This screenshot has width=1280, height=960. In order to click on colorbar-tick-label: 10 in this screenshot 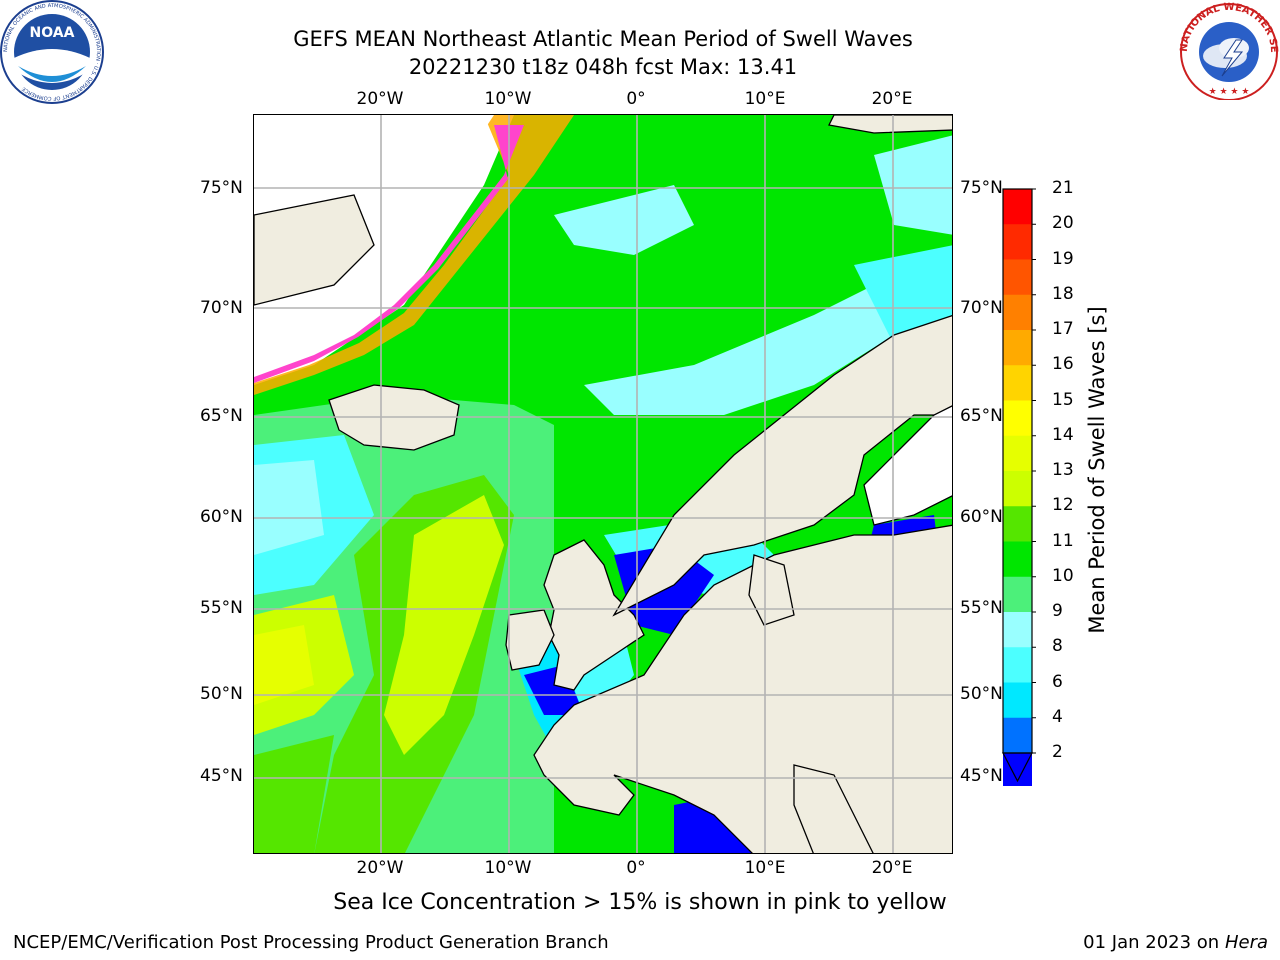, I will do `click(1063, 575)`.